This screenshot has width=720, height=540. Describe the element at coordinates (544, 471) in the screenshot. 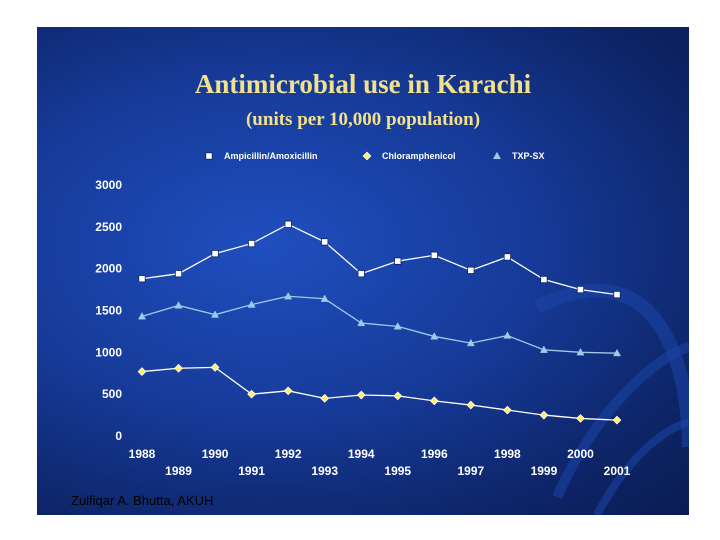

I see `x-tick-label: 1999` at that location.